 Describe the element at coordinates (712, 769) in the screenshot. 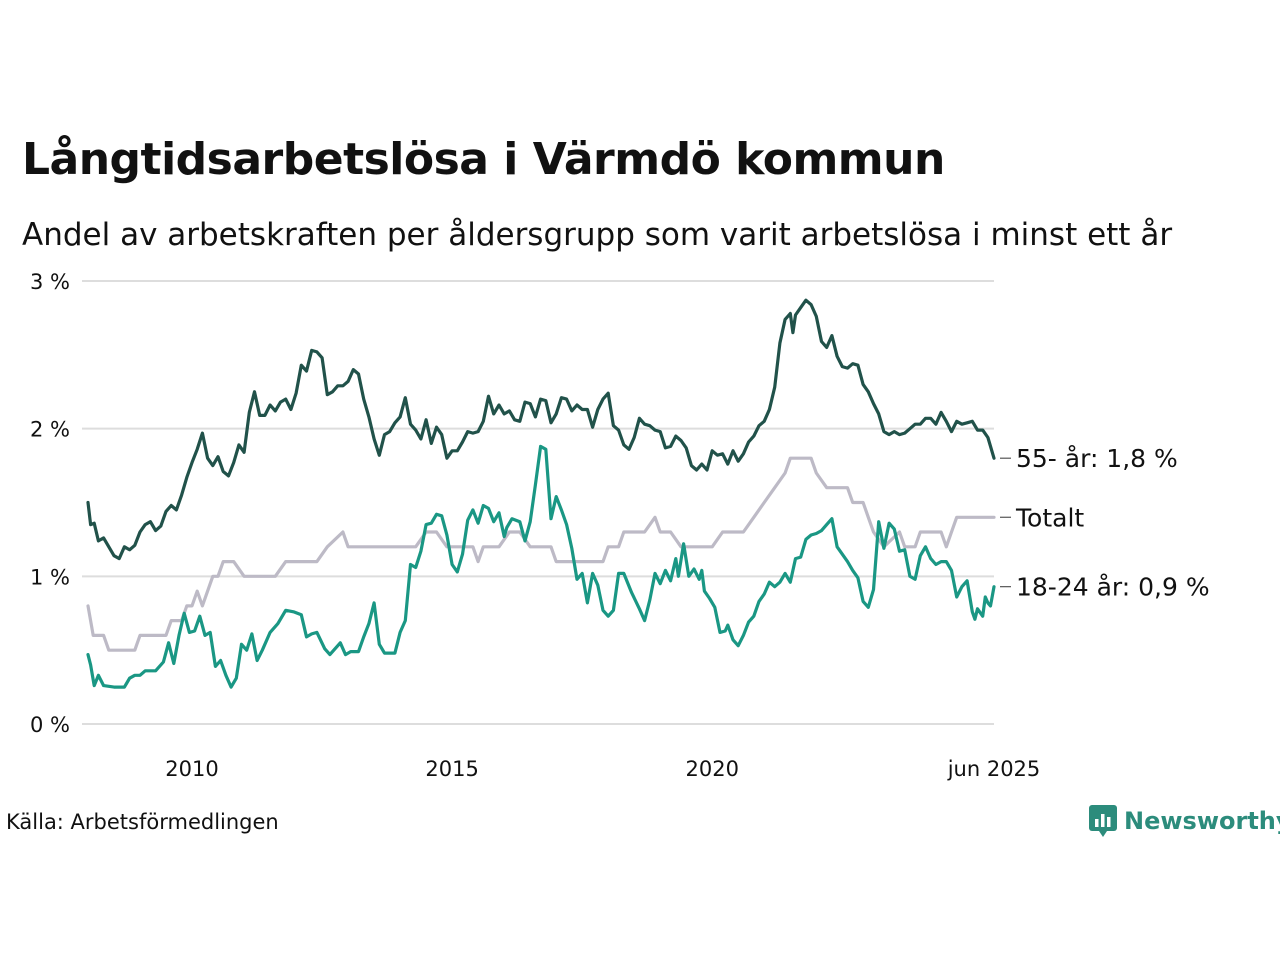

I see `x-tick-label: 2020` at that location.